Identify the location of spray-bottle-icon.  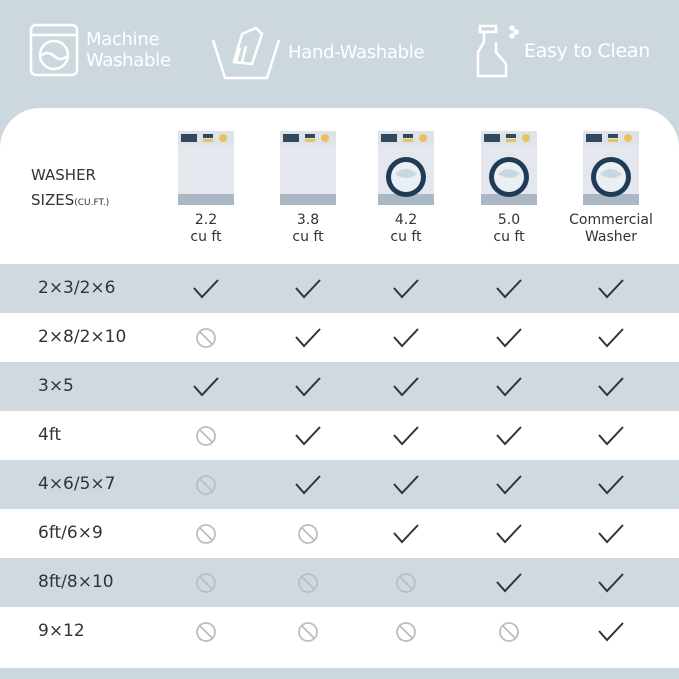
(497, 51).